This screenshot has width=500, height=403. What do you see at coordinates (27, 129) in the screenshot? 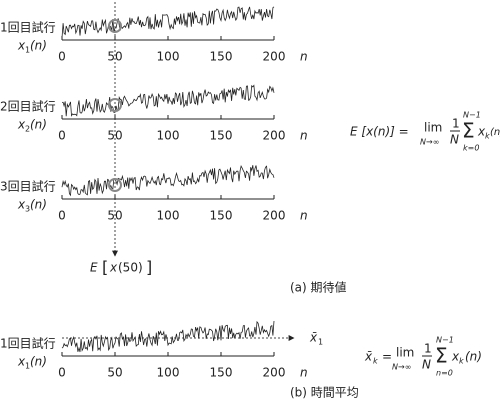
I see `signal-sub: 2` at bounding box center [27, 129].